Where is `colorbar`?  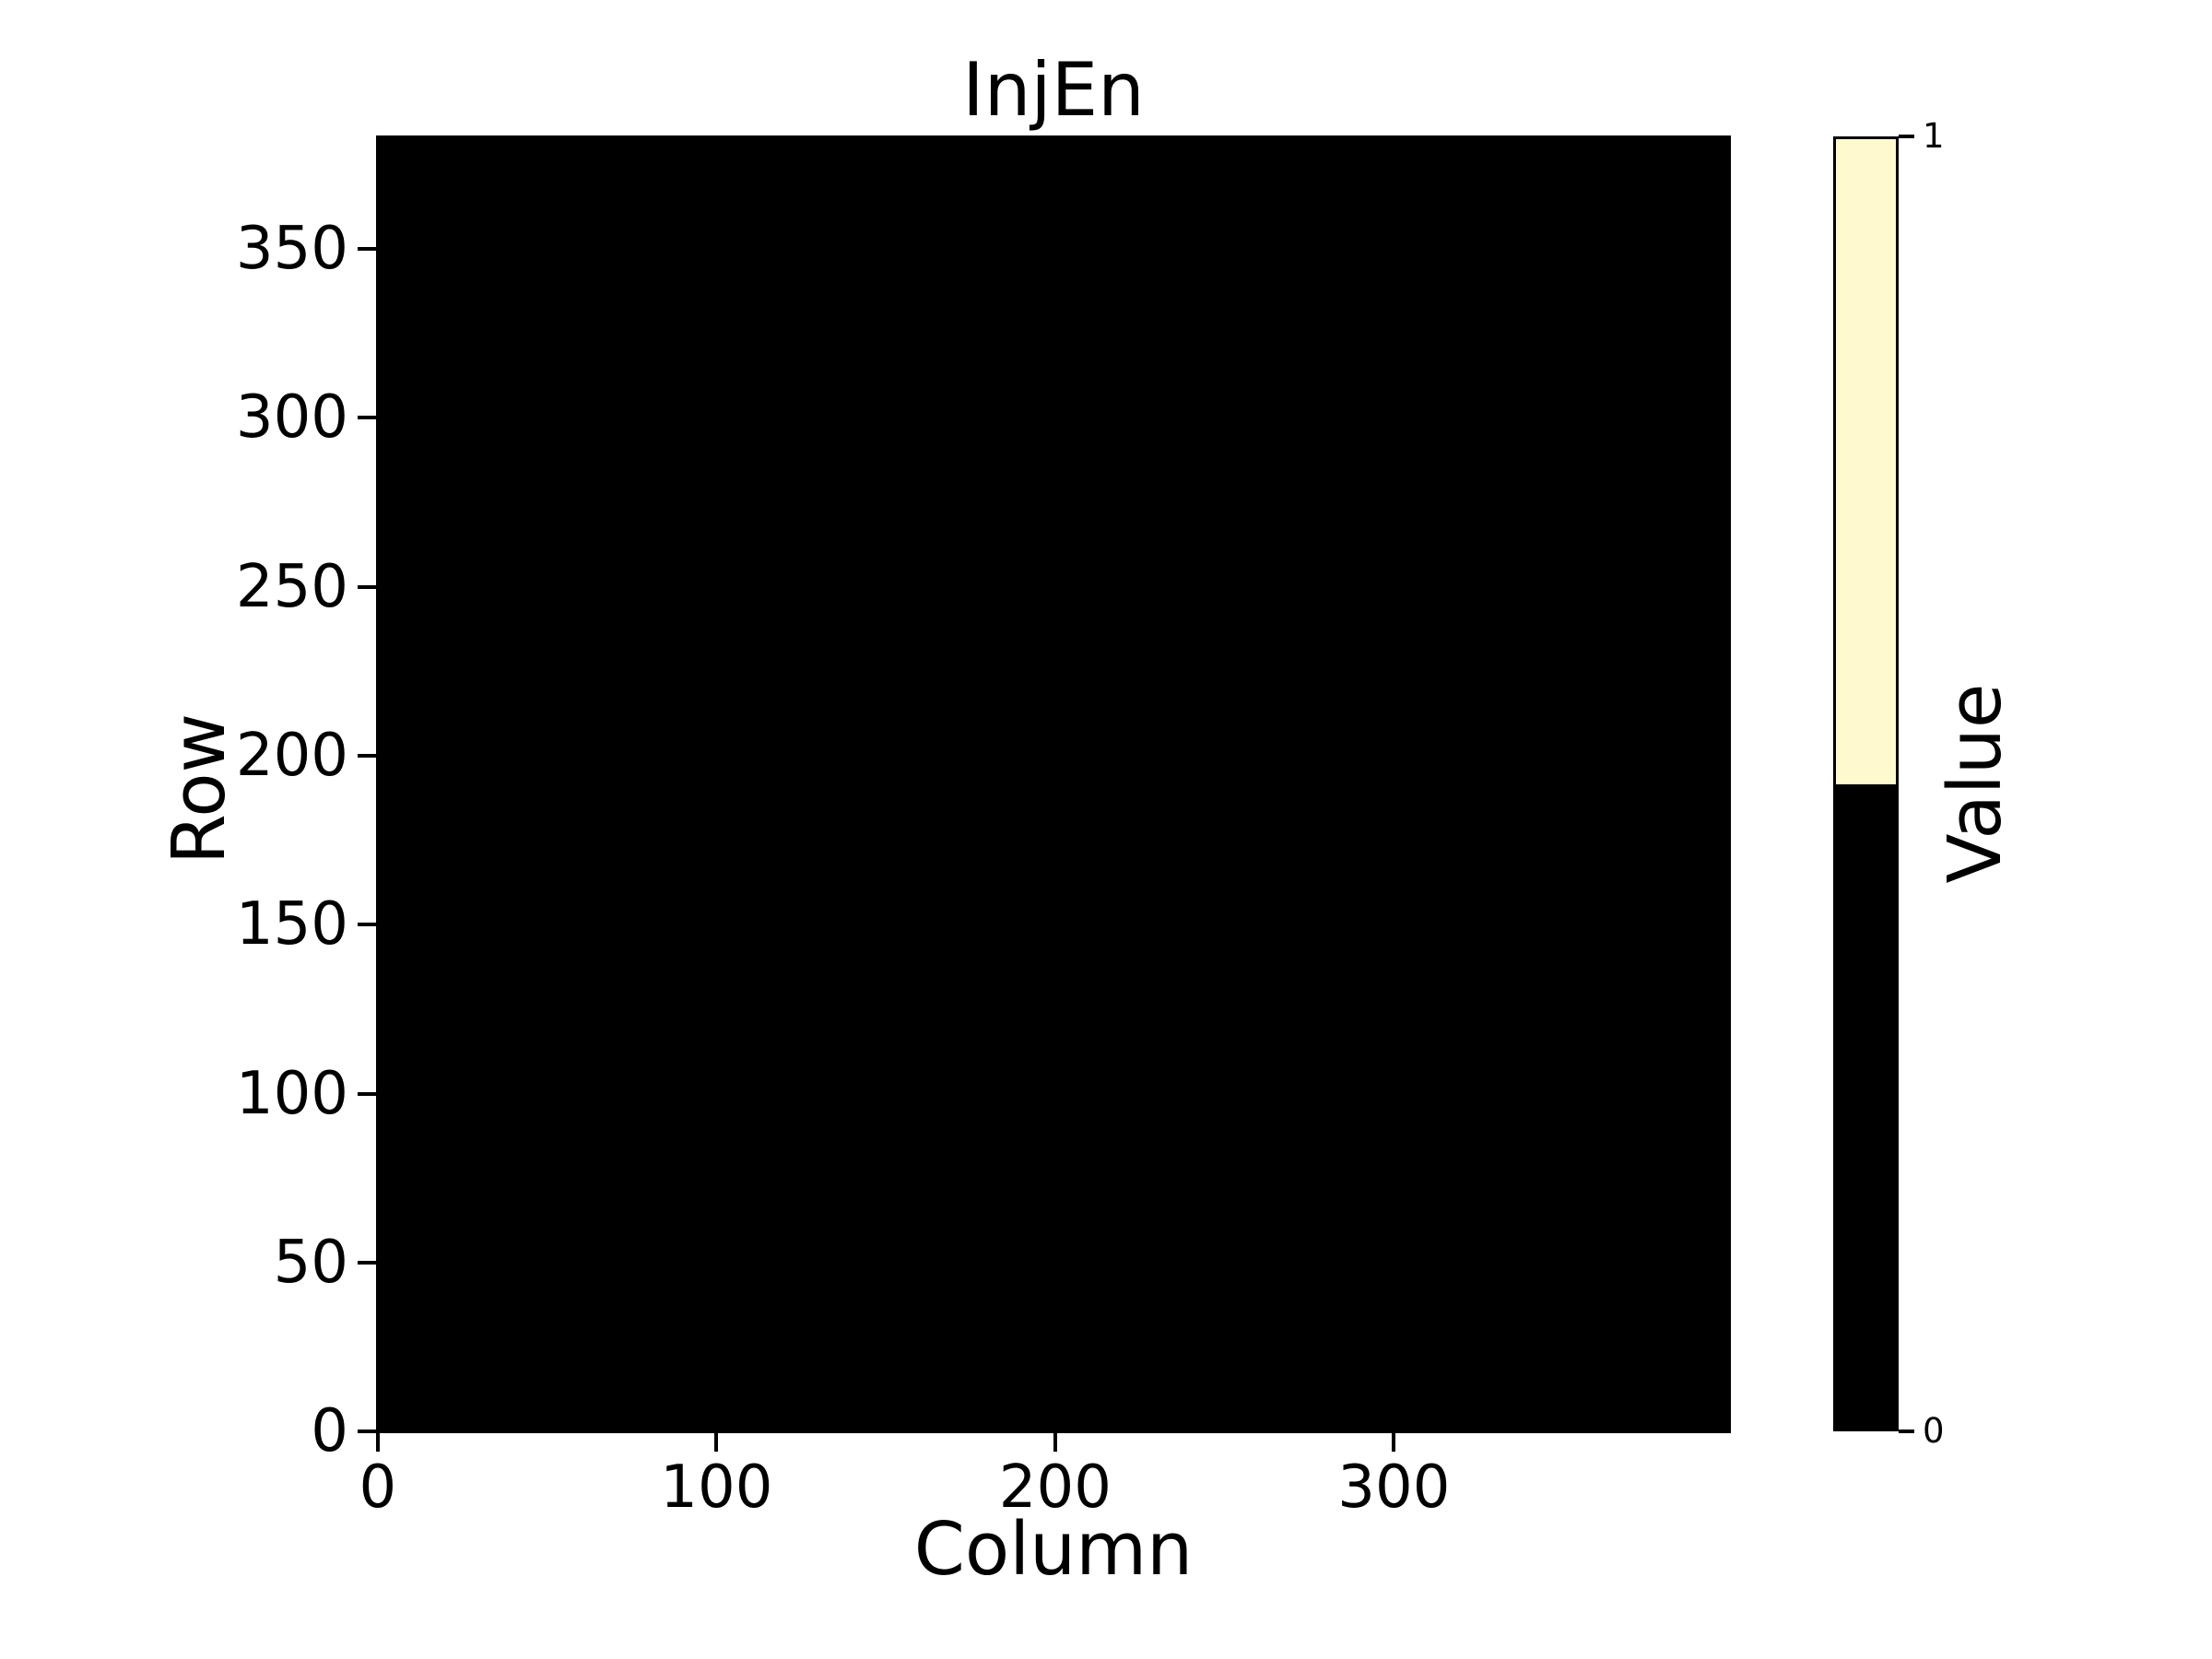 colorbar is located at coordinates (1866, 783).